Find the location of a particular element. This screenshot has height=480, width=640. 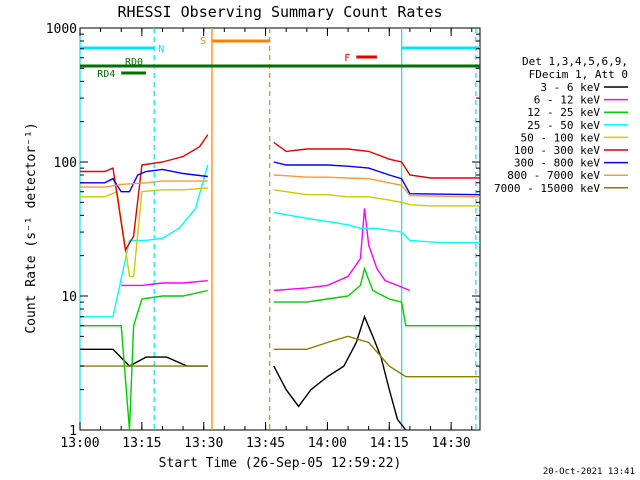

annotation-label-f: F is located at coordinates (347, 58).